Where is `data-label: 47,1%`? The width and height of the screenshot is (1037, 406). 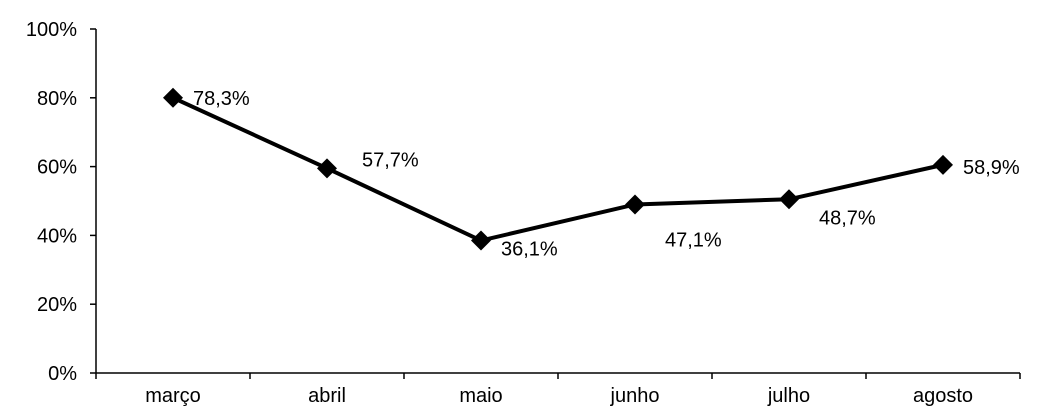 data-label: 47,1% is located at coordinates (693, 240).